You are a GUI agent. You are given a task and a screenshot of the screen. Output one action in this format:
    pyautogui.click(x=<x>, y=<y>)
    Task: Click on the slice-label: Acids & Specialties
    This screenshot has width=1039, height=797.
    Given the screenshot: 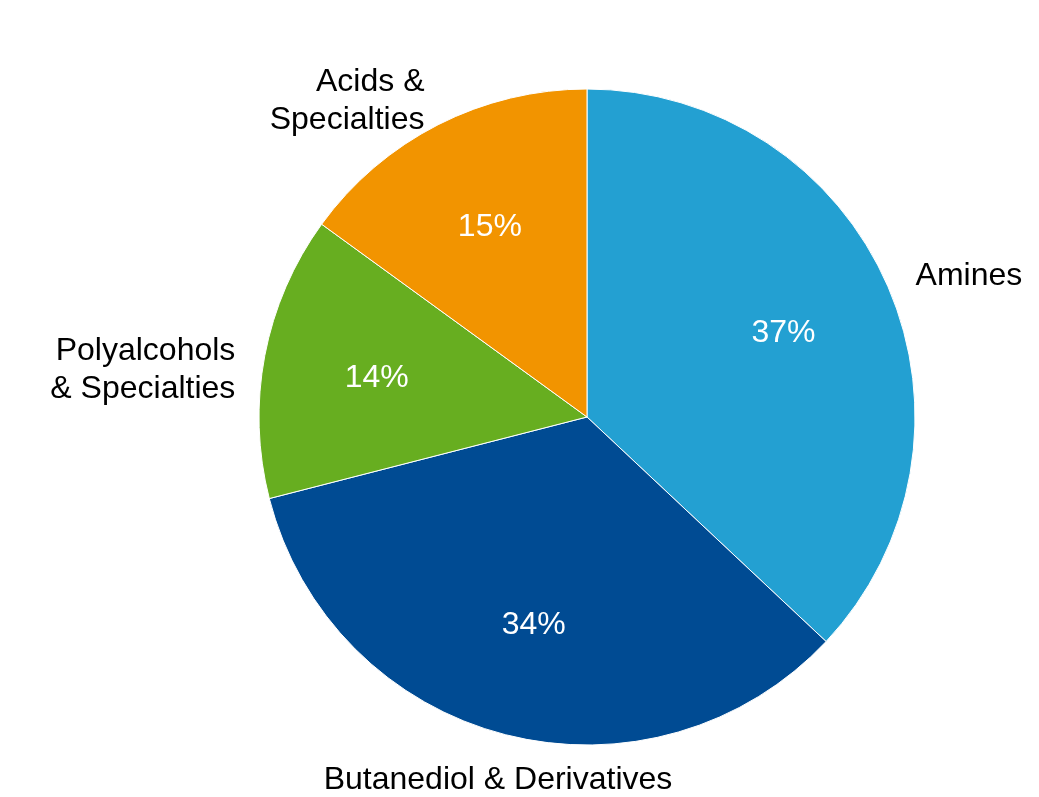 What is the action you would take?
    pyautogui.click(x=347, y=99)
    